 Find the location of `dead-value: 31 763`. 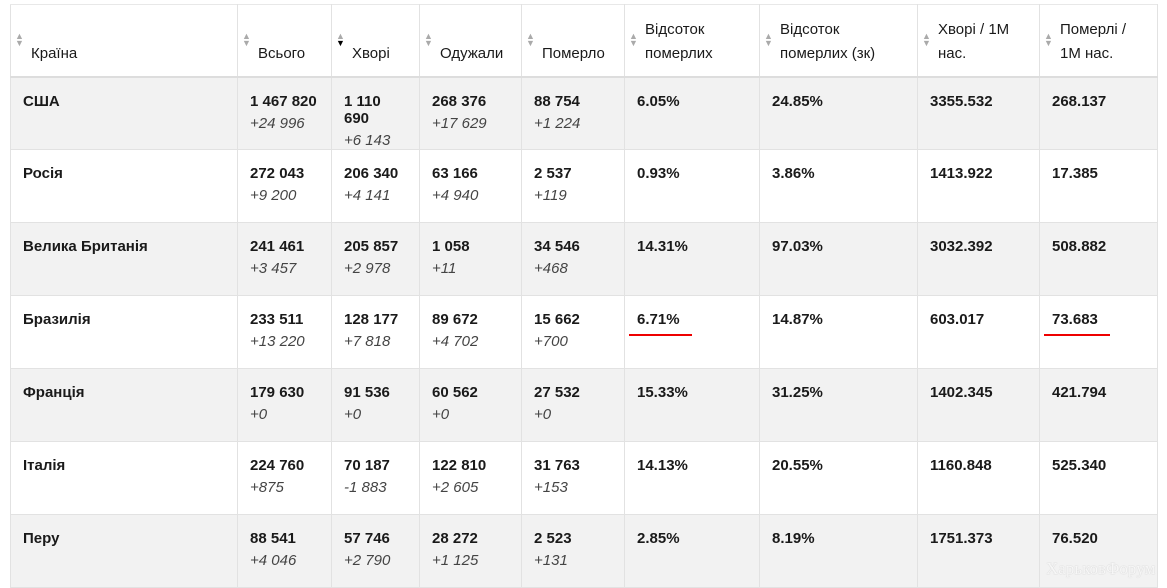

dead-value: 31 763 is located at coordinates (557, 465).